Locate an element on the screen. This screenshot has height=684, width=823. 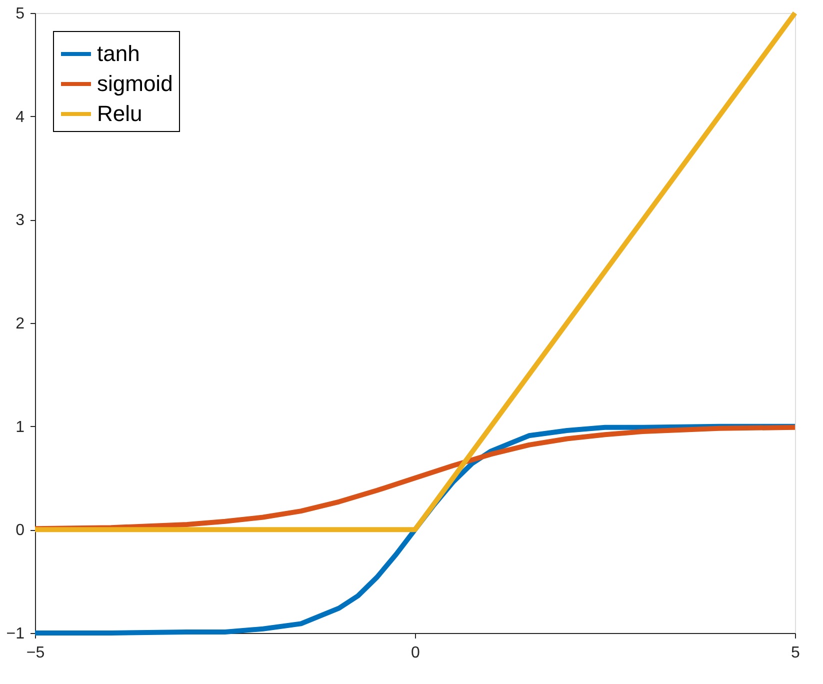
legend-label: sigmoid is located at coordinates (135, 83).